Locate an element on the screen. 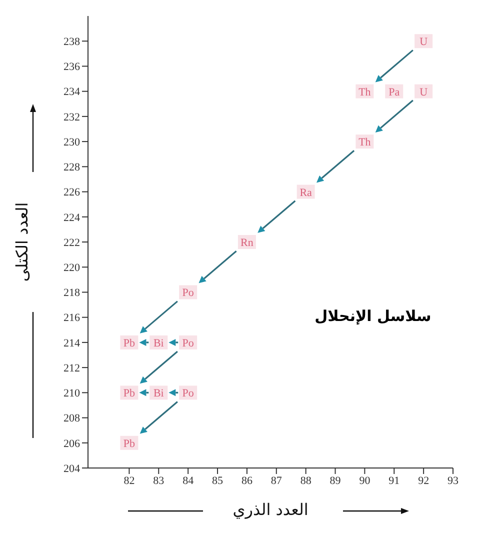 Image resolution: width=478 pixels, height=540 pixels. data-label: Pa is located at coordinates (394, 92).